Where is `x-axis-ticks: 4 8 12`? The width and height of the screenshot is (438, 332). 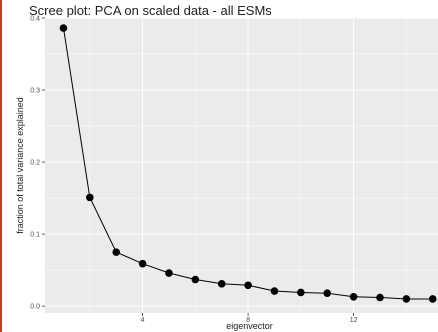 x-axis-ticks: 4 8 12 is located at coordinates (249, 318).